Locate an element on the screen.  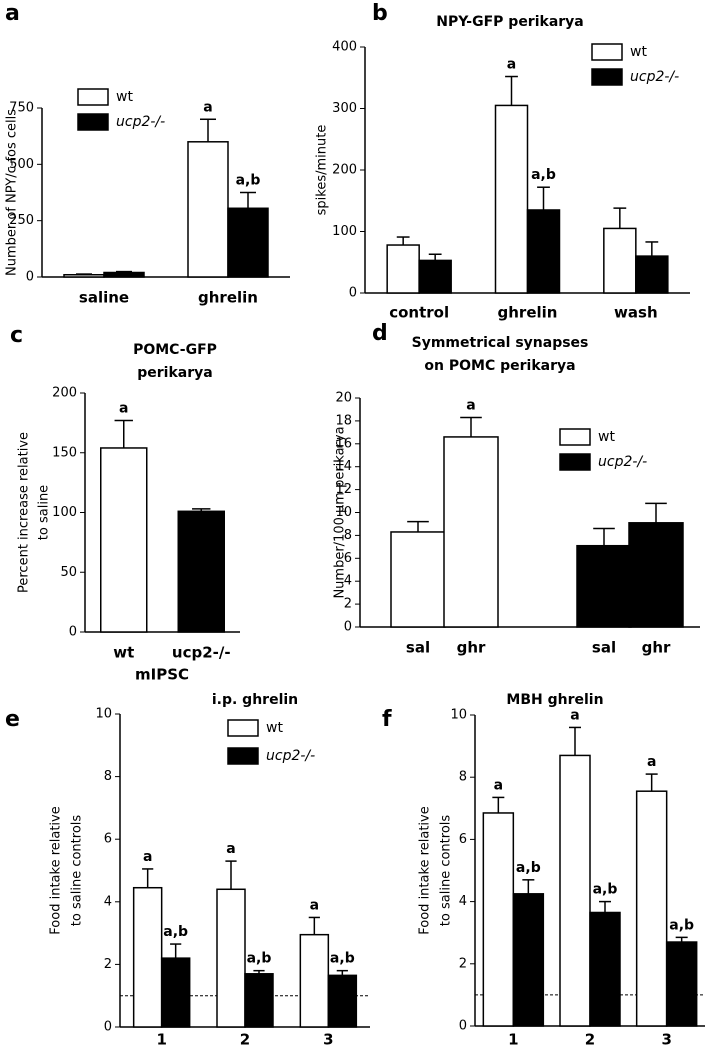
panel-letter: c is located at coordinates (16, 335).